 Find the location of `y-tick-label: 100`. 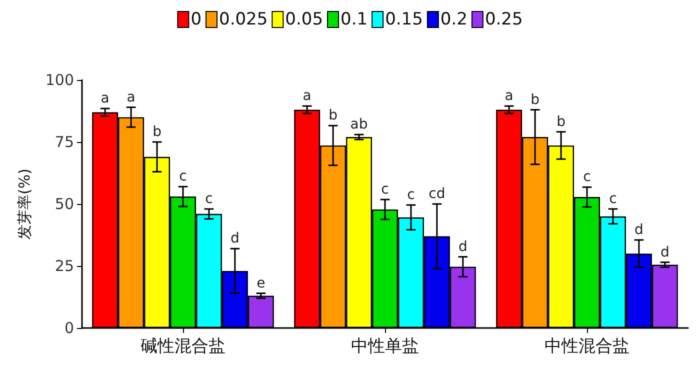

y-tick-label: 100 is located at coordinates (59, 80).